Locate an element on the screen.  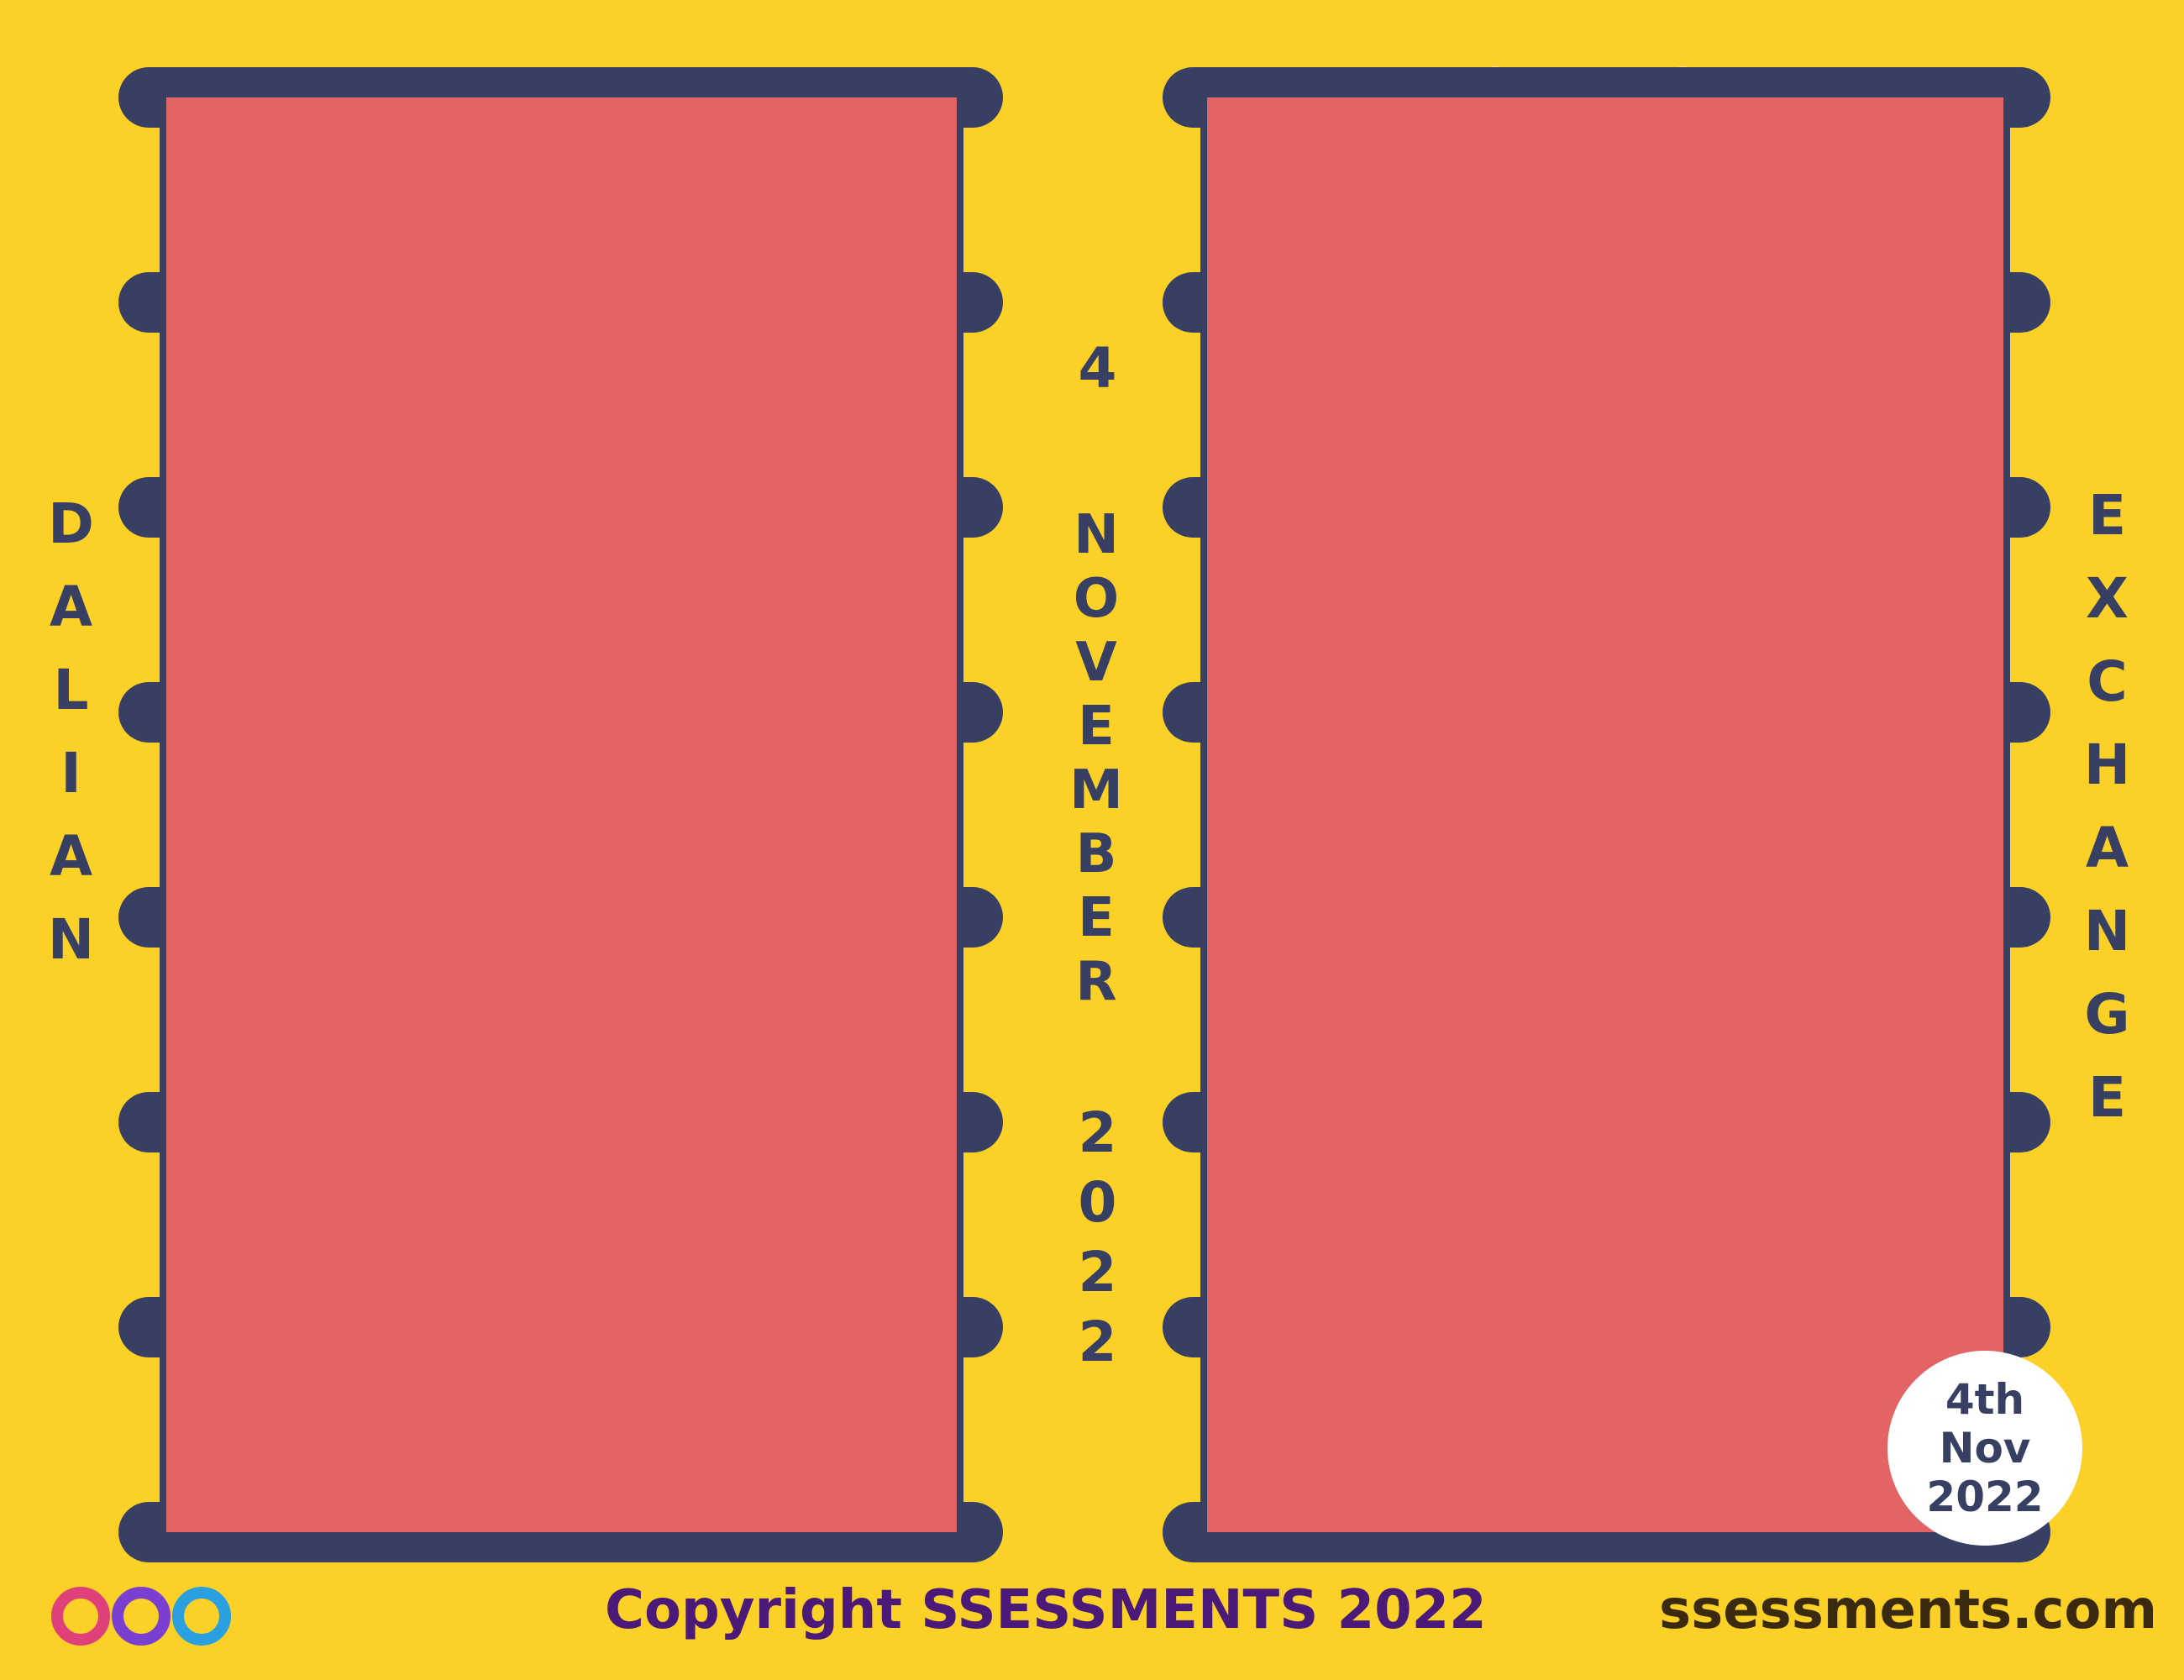
date-day: 4 is located at coordinates (1097, 377).